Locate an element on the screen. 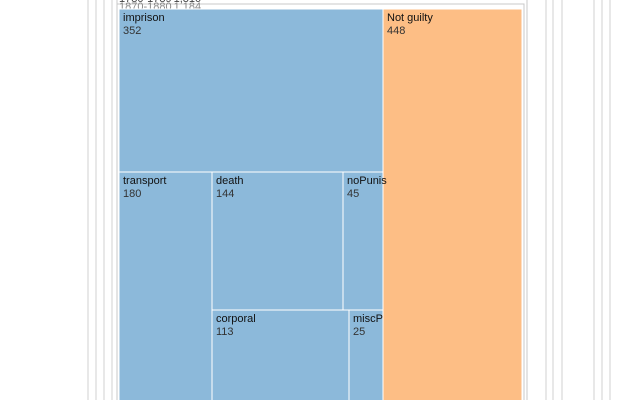 Image resolution: width=640 pixels, height=400 pixels. tile-label: death is located at coordinates (230, 181).